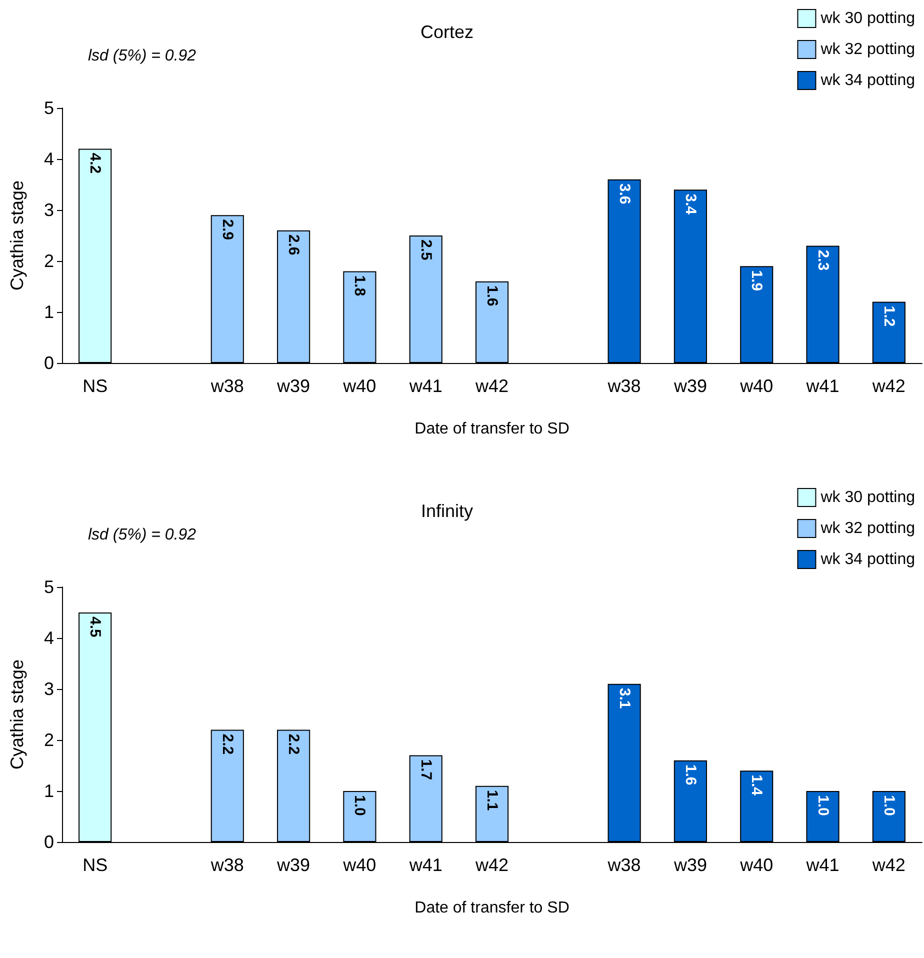 This screenshot has height=958, width=924. What do you see at coordinates (425, 769) in the screenshot?
I see `data-label: 1.7` at bounding box center [425, 769].